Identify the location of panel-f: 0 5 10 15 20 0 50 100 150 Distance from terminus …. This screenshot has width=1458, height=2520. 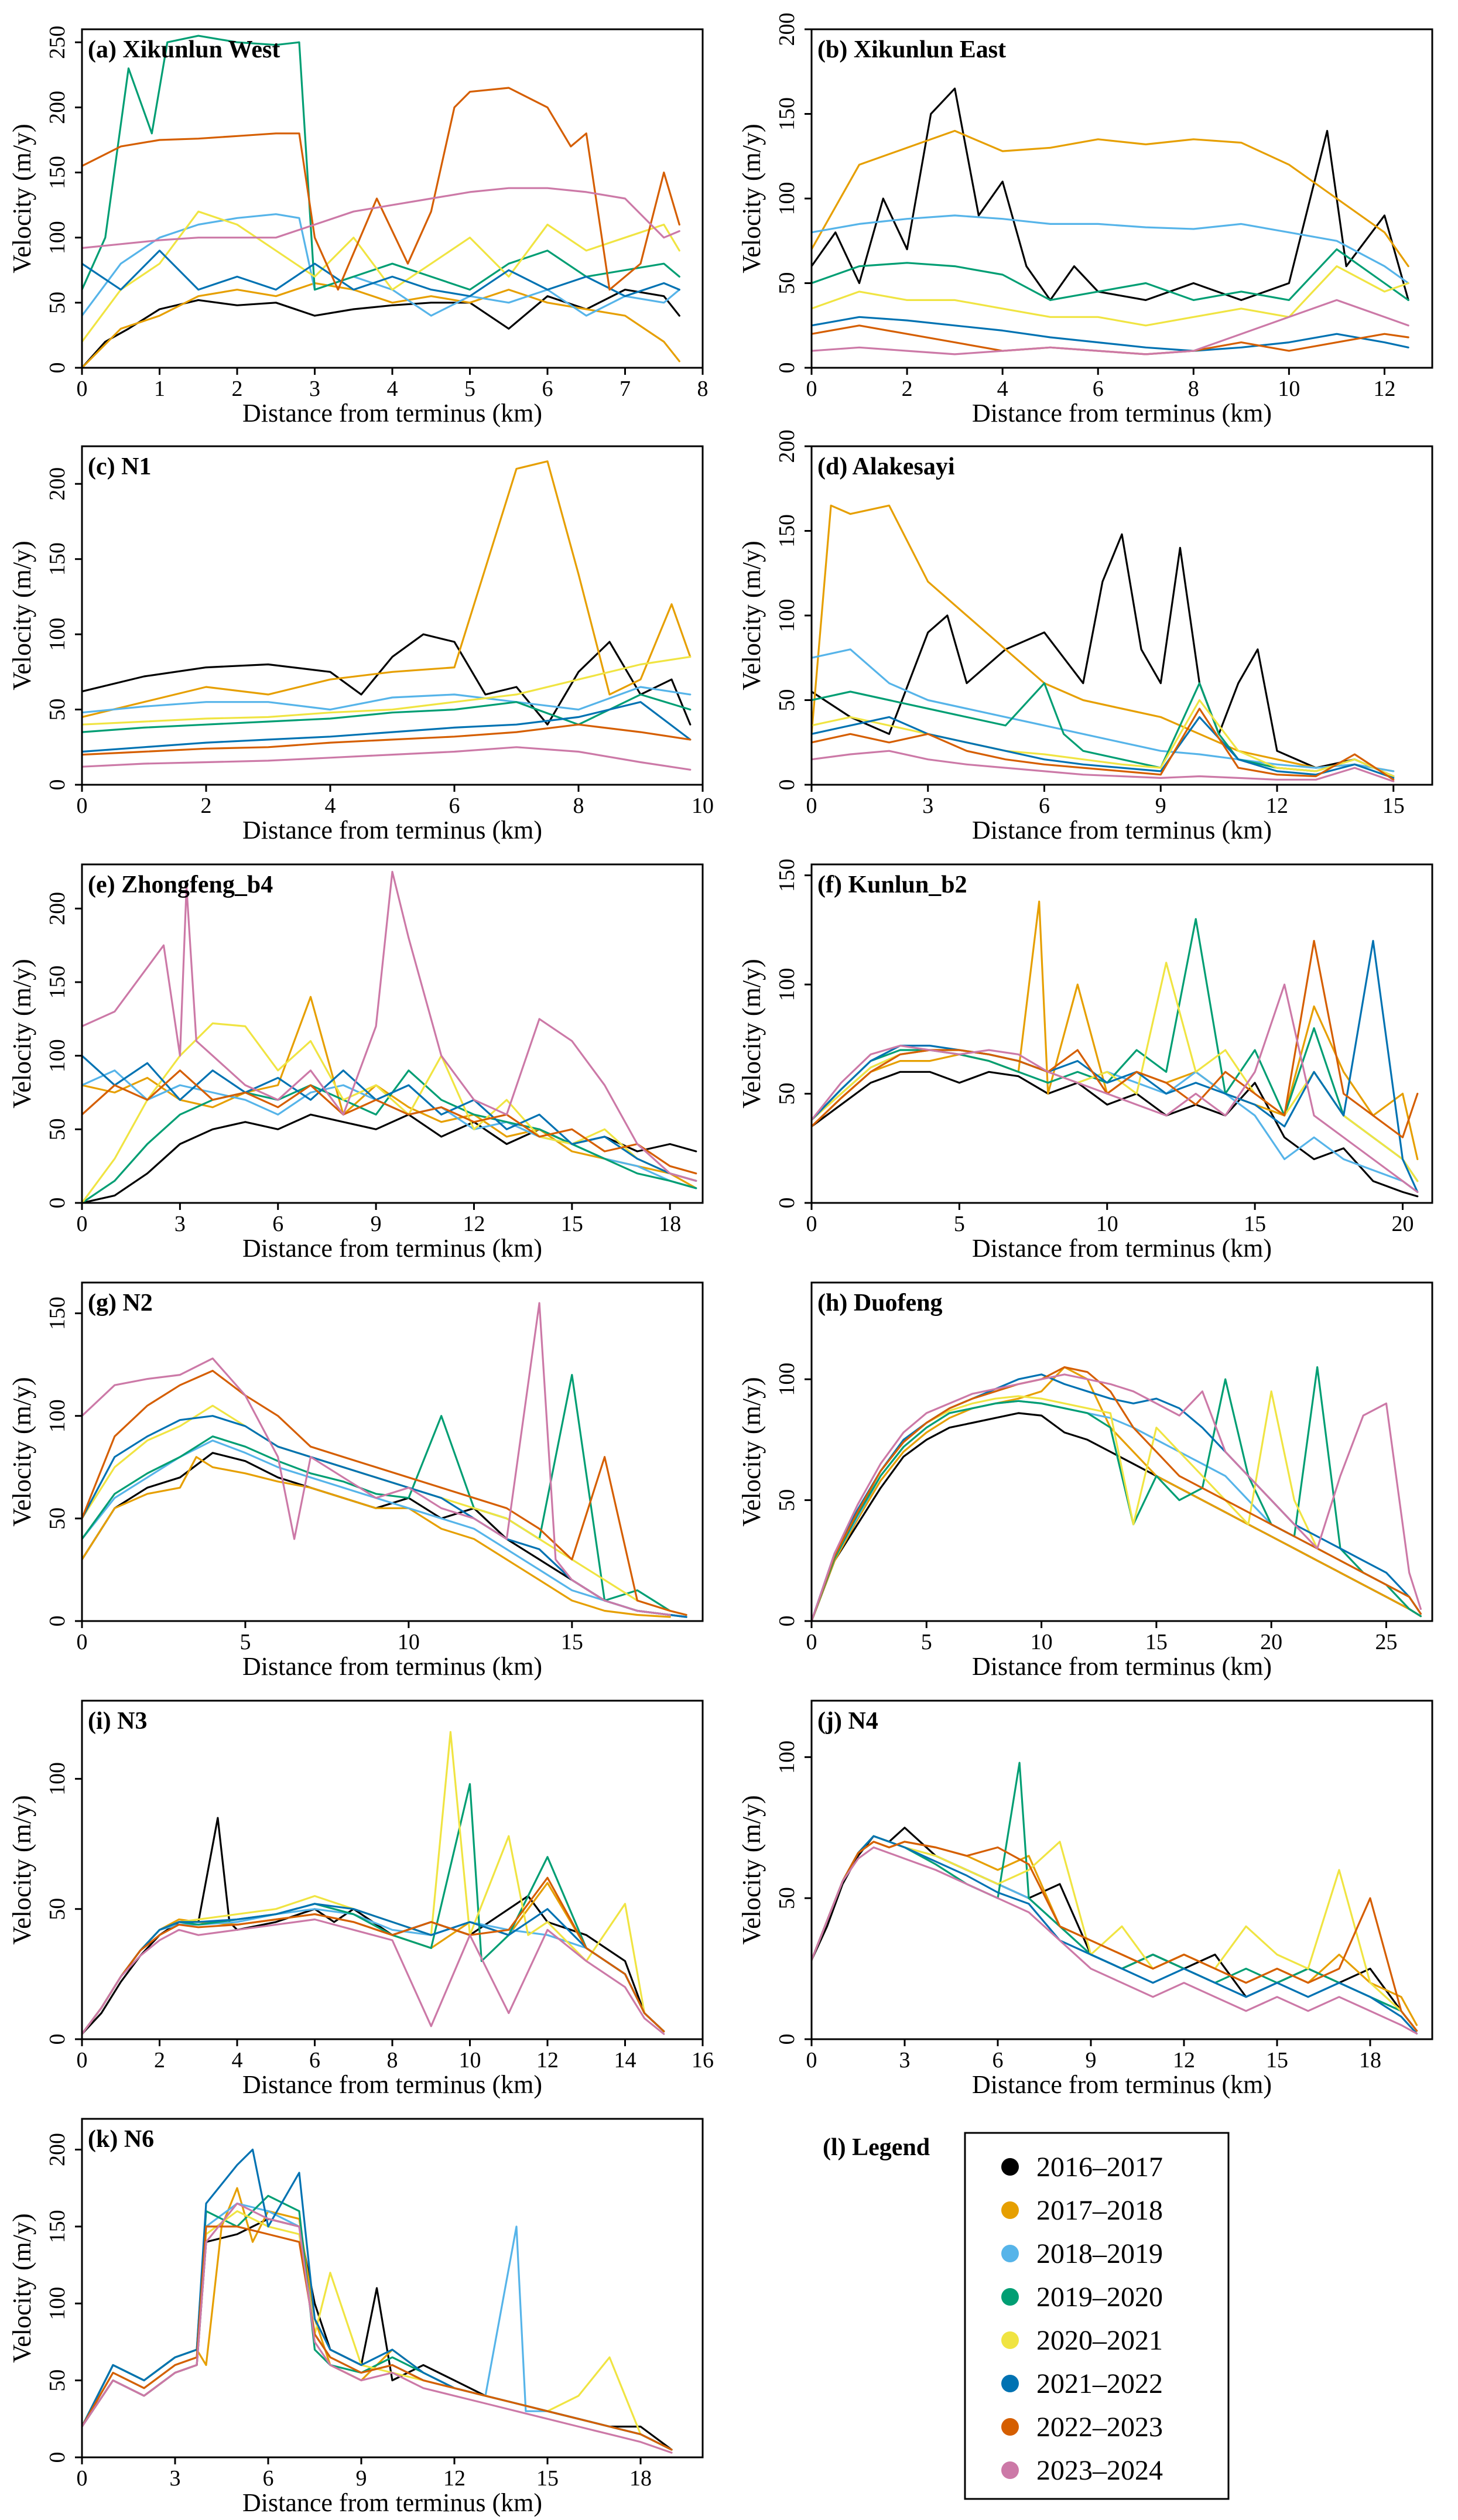
(1085, 1061).